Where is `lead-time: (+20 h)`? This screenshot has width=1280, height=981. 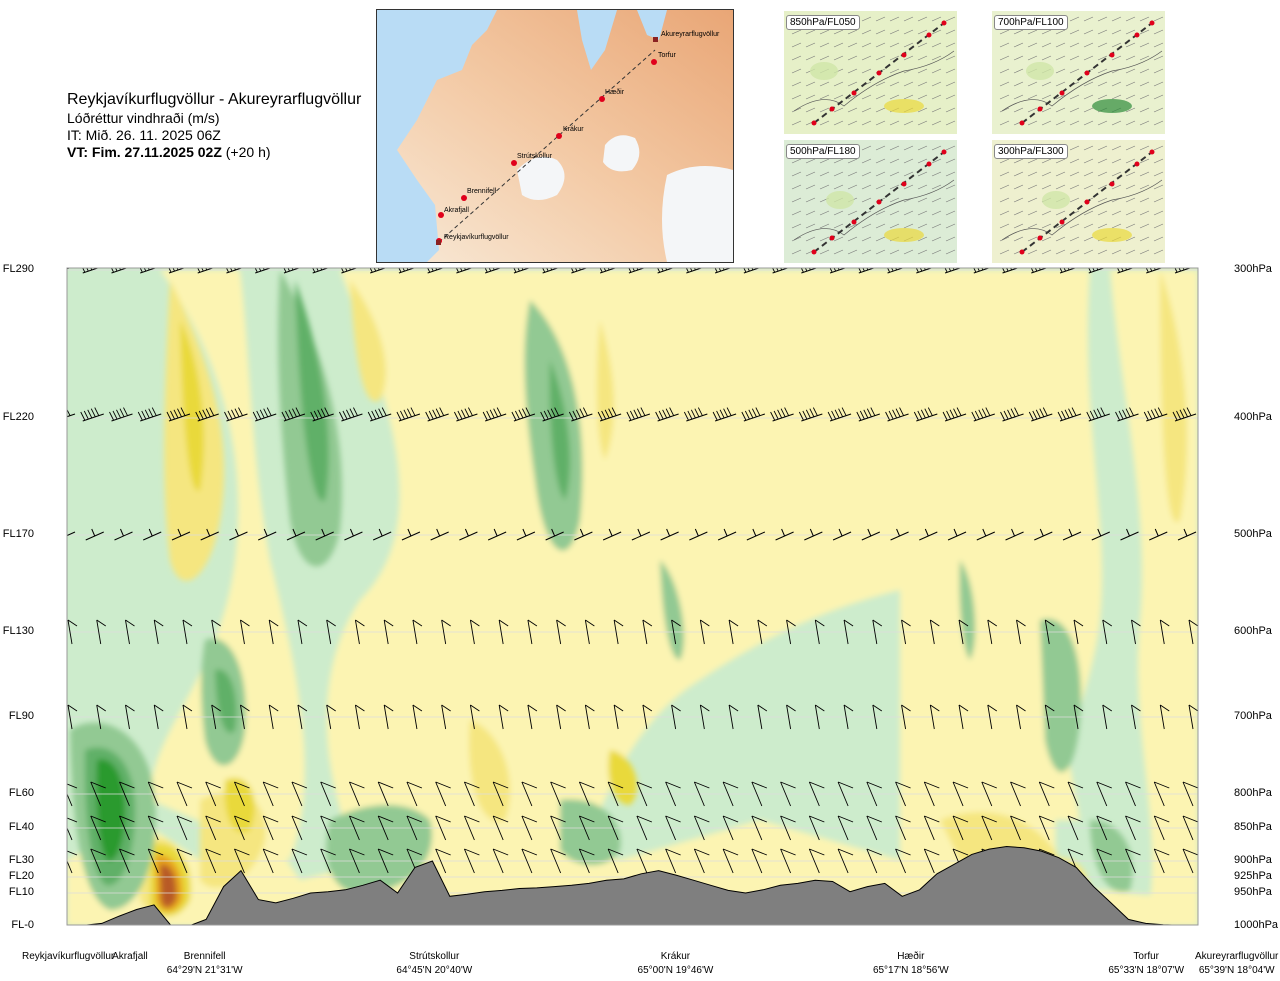 lead-time: (+20 h) is located at coordinates (248, 152).